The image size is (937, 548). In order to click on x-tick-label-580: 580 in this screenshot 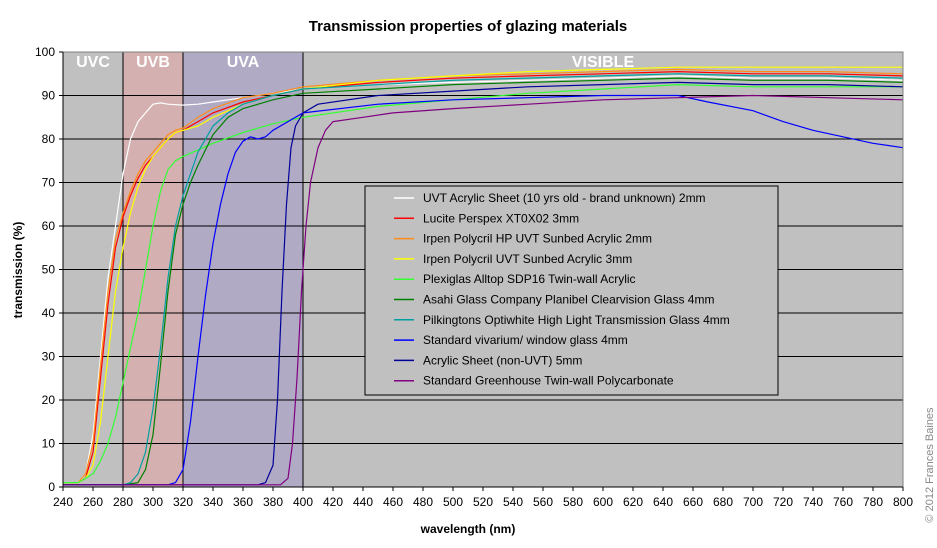, I will do `click(573, 502)`.